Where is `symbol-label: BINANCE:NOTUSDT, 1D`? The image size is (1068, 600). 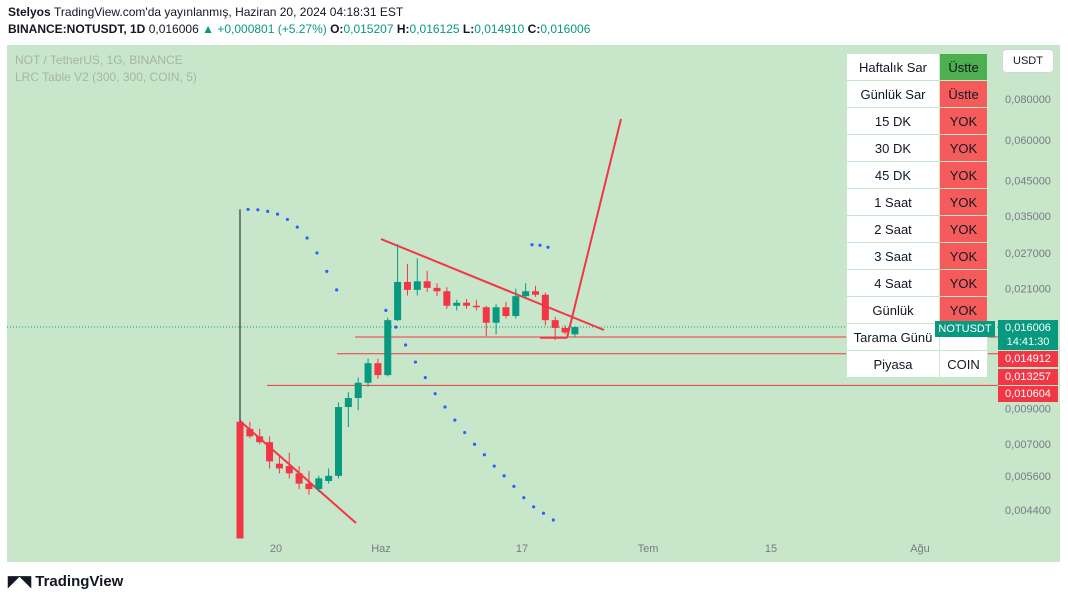
symbol-label: BINANCE:NOTUSDT, 1D is located at coordinates (77, 29).